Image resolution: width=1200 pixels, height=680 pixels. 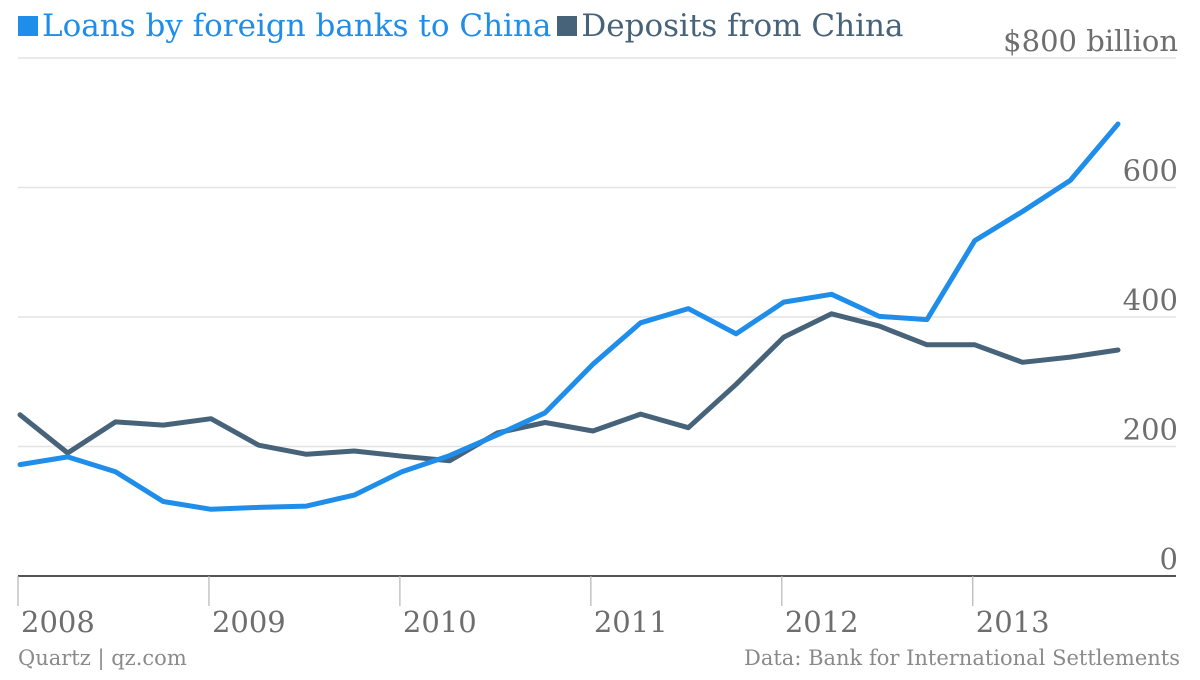 I want to click on x-tick-label: 2012, so click(x=822, y=622).